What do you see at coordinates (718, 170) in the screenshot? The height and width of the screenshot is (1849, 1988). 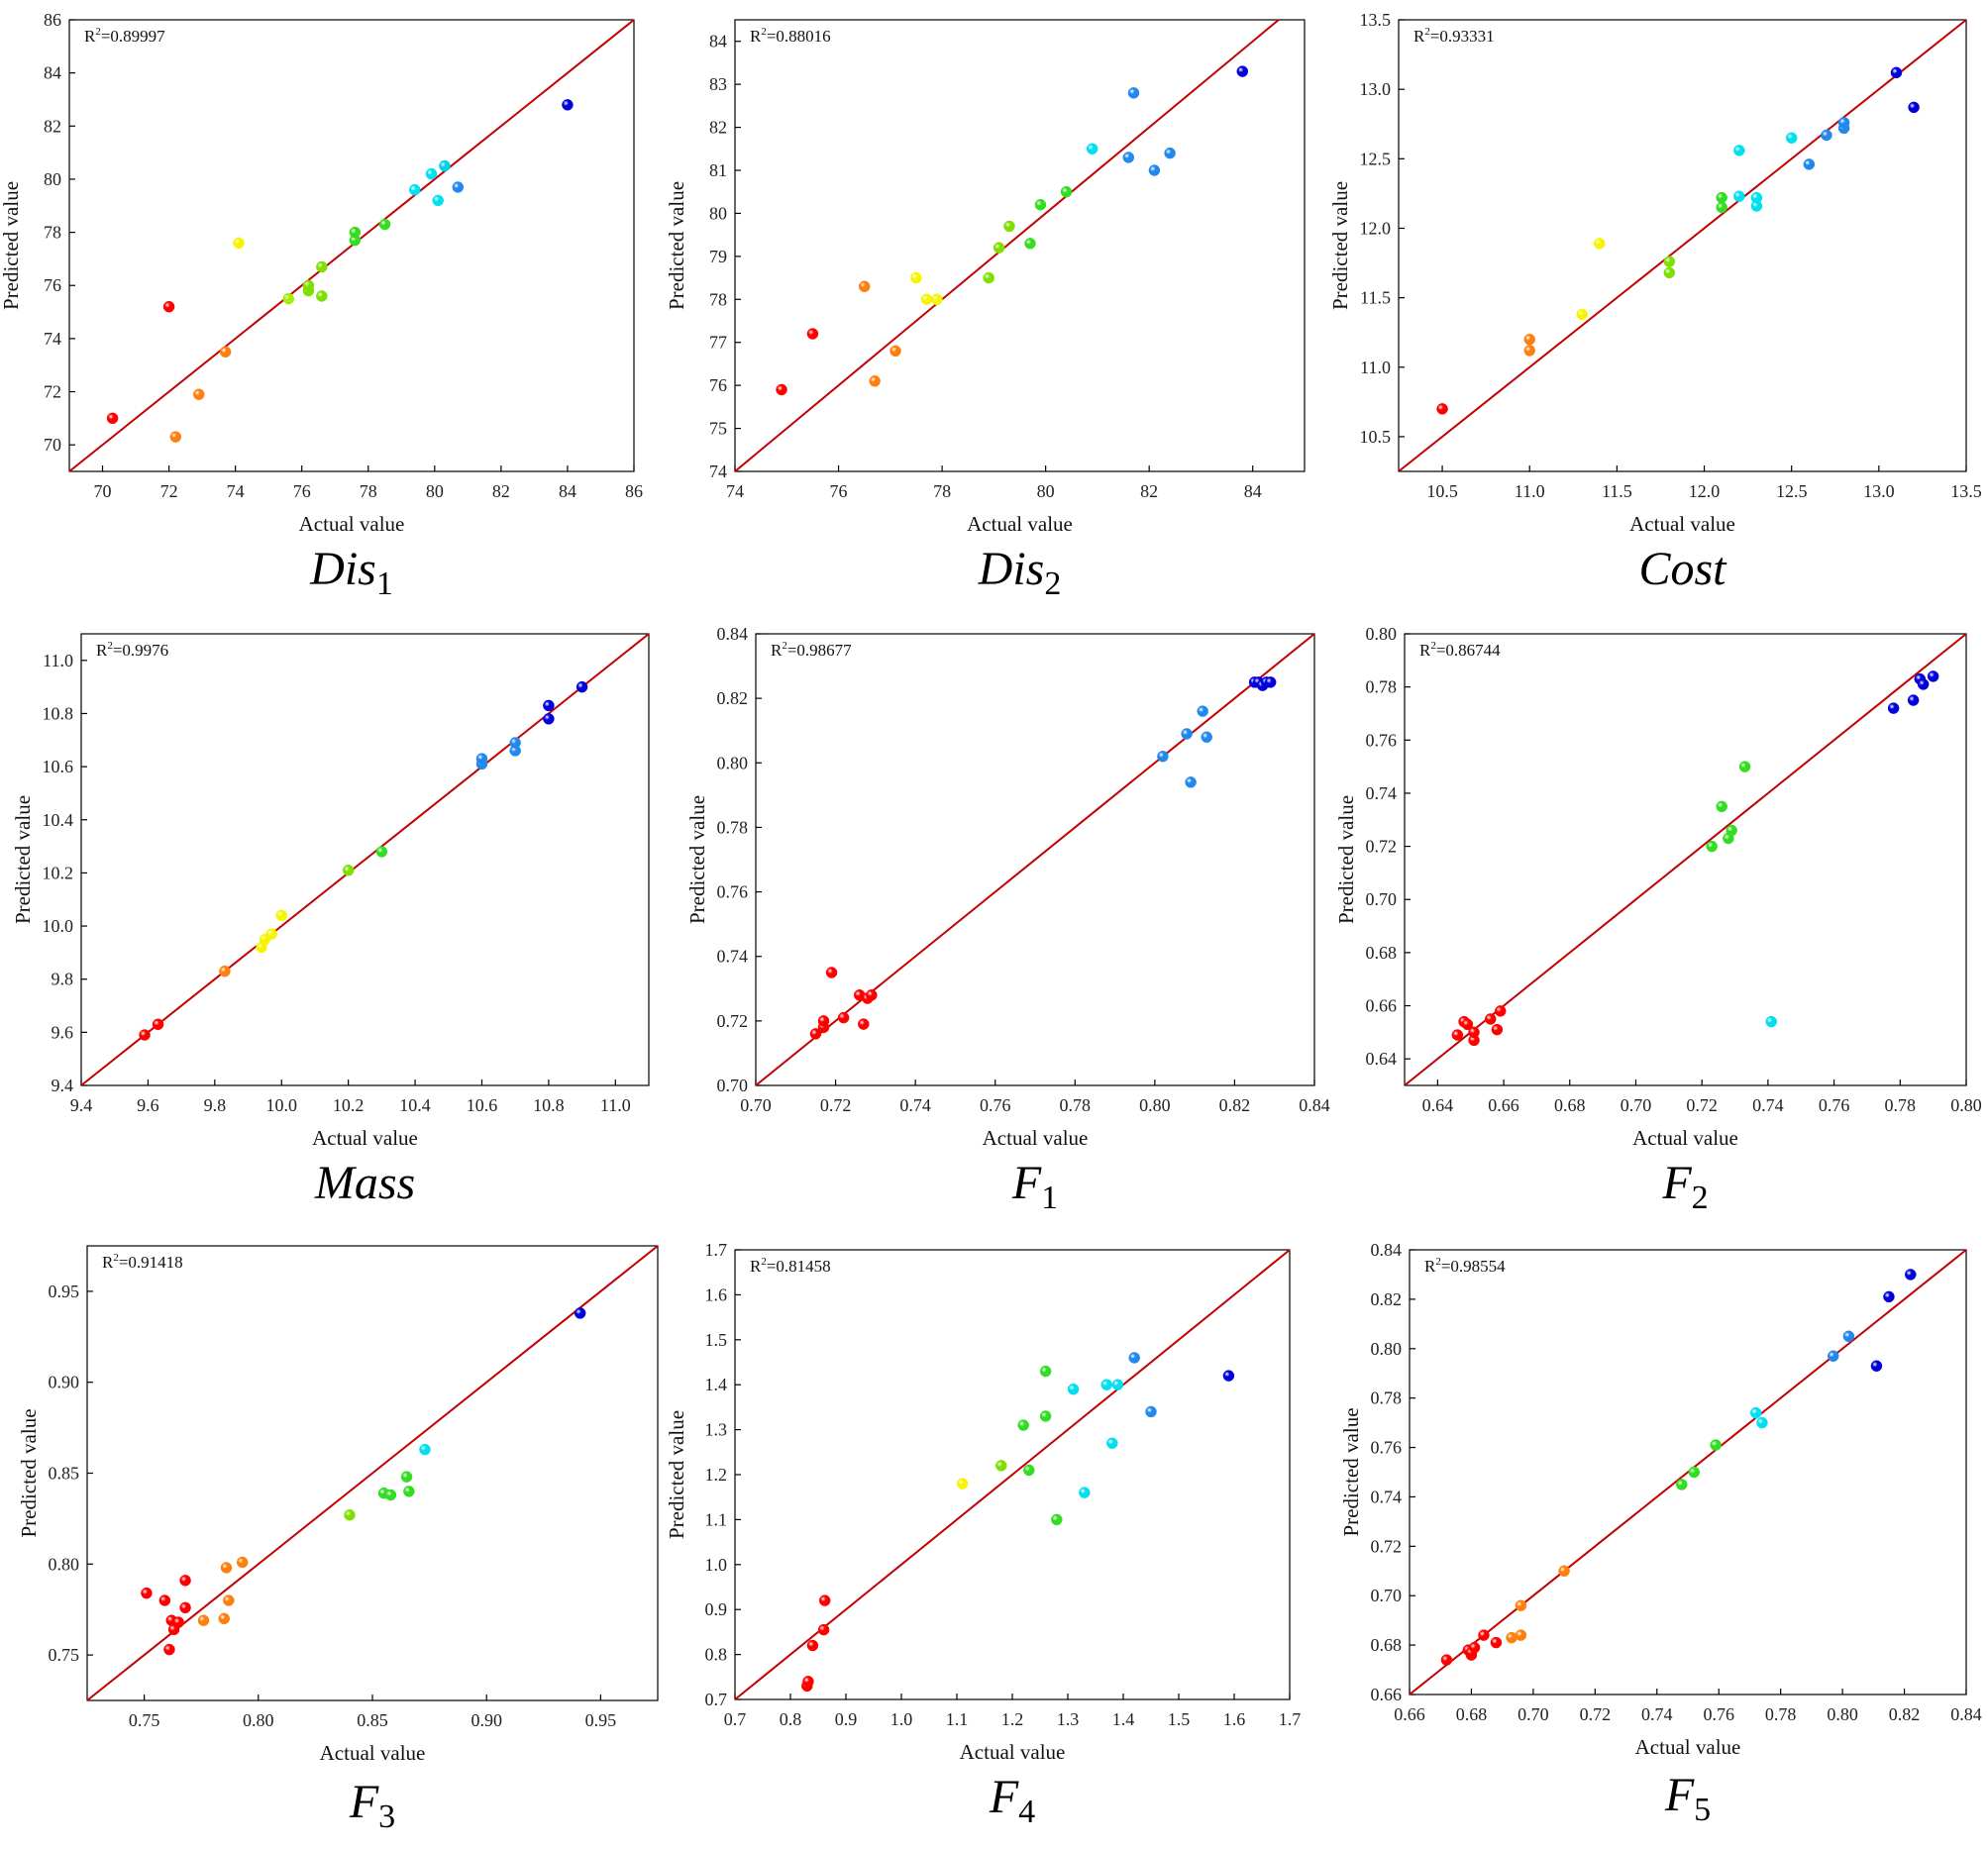 I see `y-tick-label: 81` at bounding box center [718, 170].